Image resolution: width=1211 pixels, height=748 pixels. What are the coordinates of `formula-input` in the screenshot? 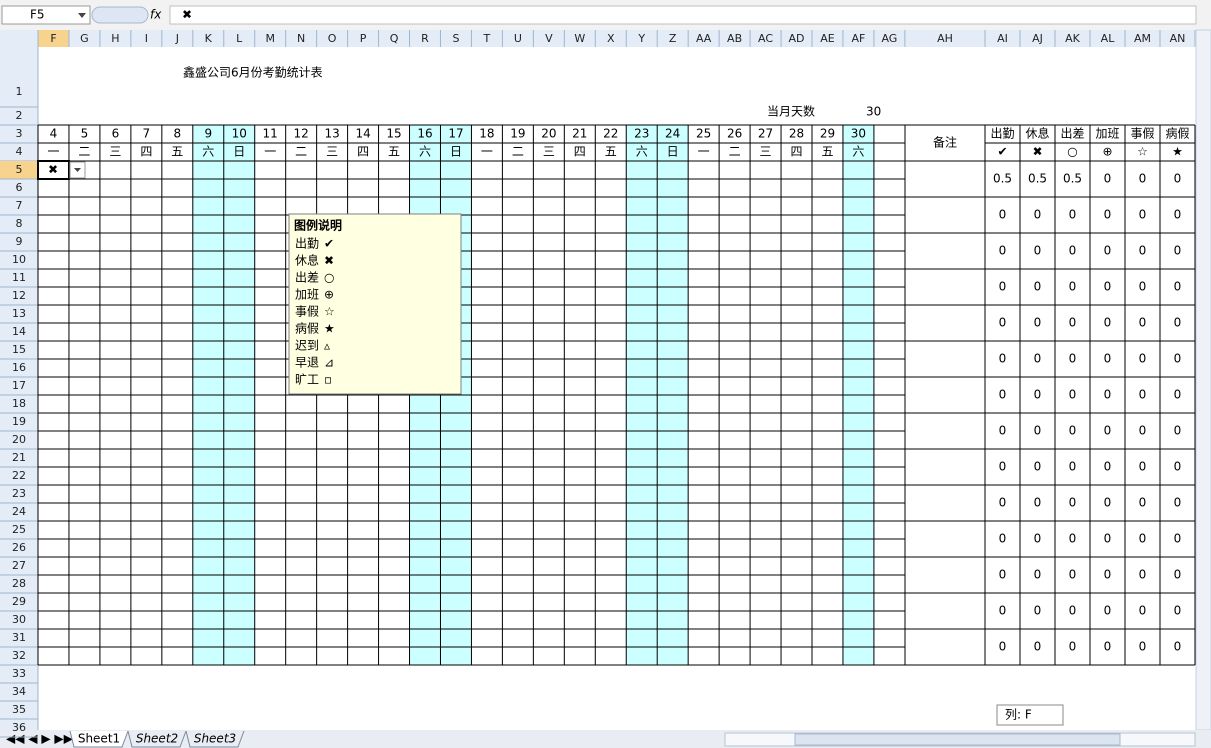 It's located at (683, 15).